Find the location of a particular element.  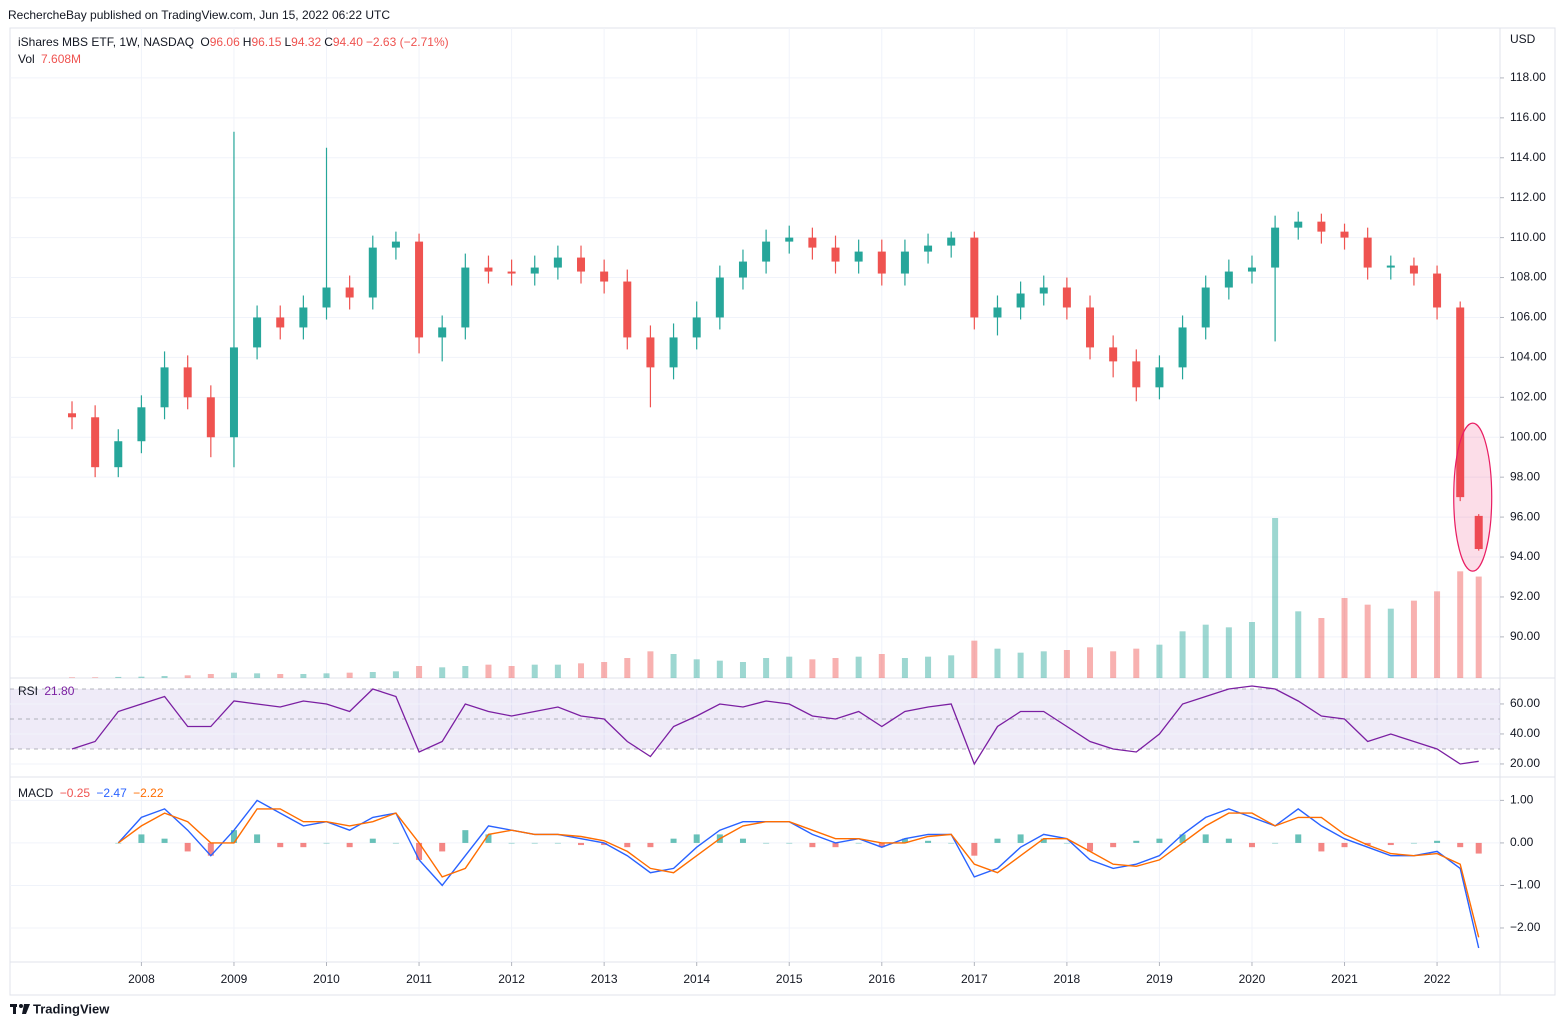

symbol-title: iShares MBS ETF, 1W, NASDAQ is located at coordinates (106, 42).